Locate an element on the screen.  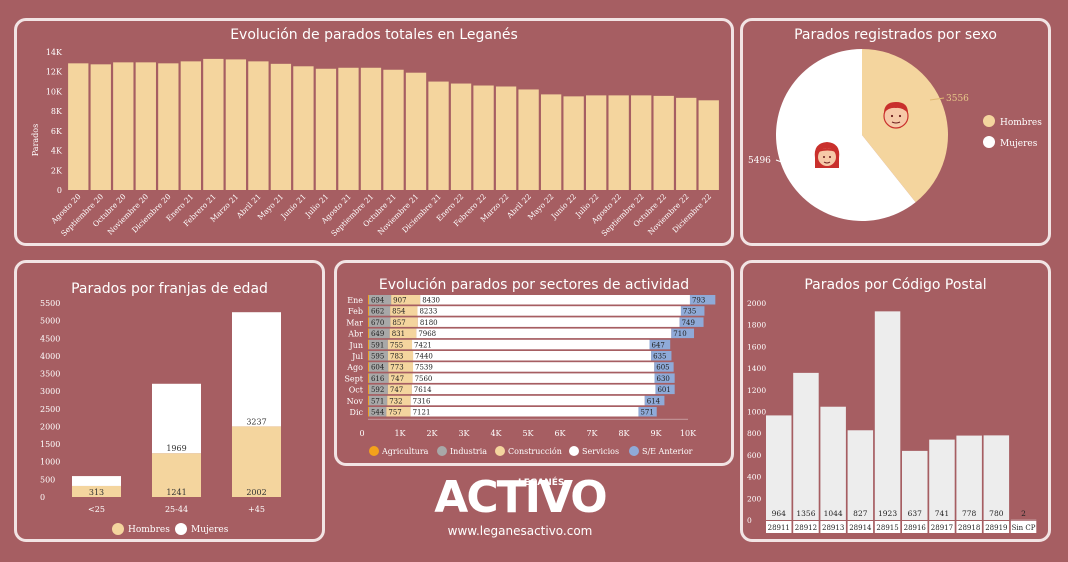
sectores-label-construccion: 757 is located at coordinates (394, 413).